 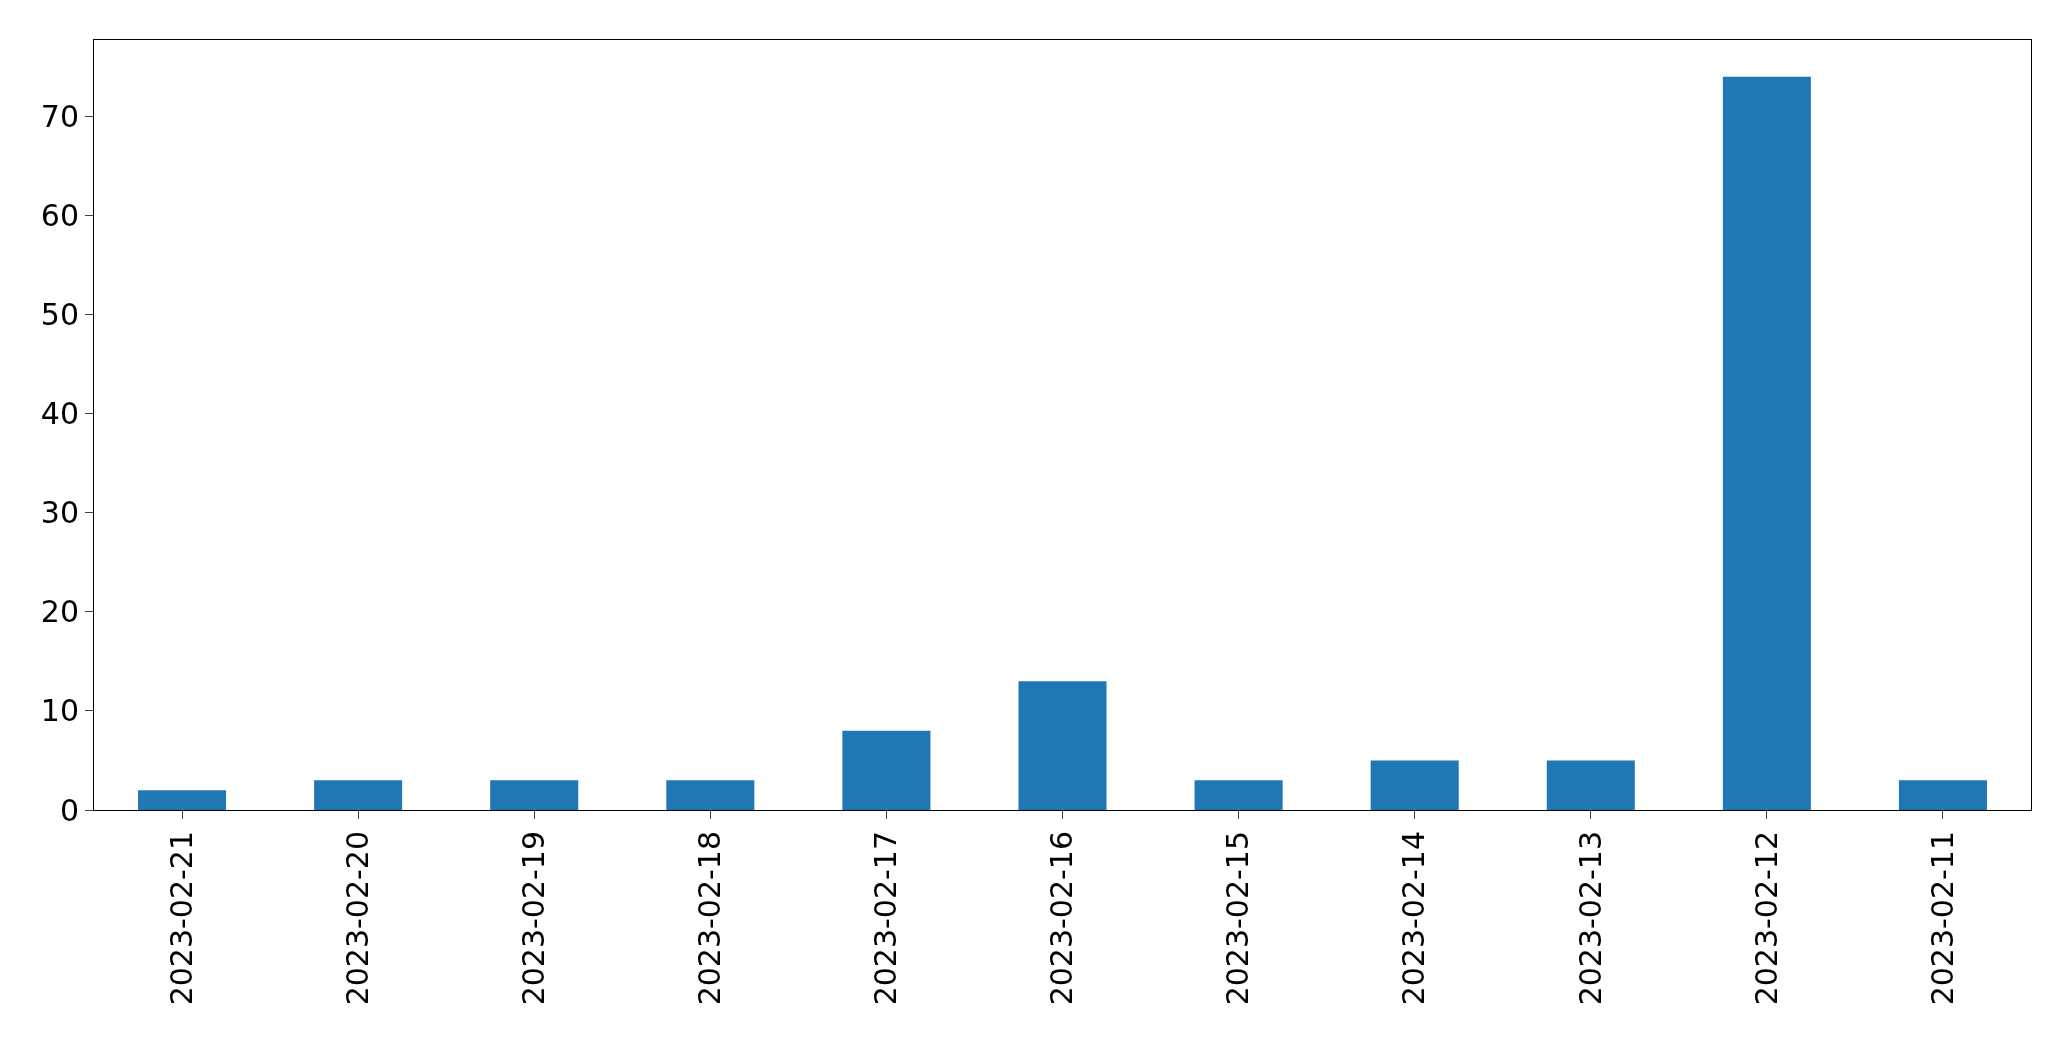 What do you see at coordinates (59, 711) in the screenshot?
I see `y-tick-label: 10` at bounding box center [59, 711].